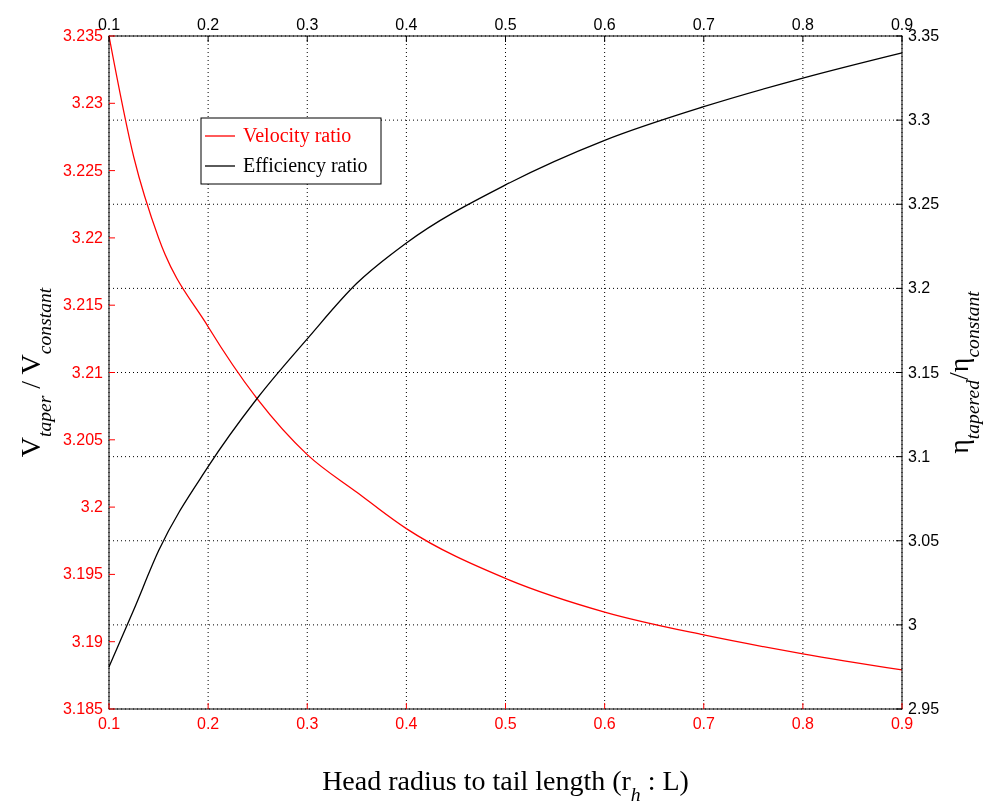  What do you see at coordinates (87, 237) in the screenshot?
I see `y-tick-label: 3.22` at bounding box center [87, 237].